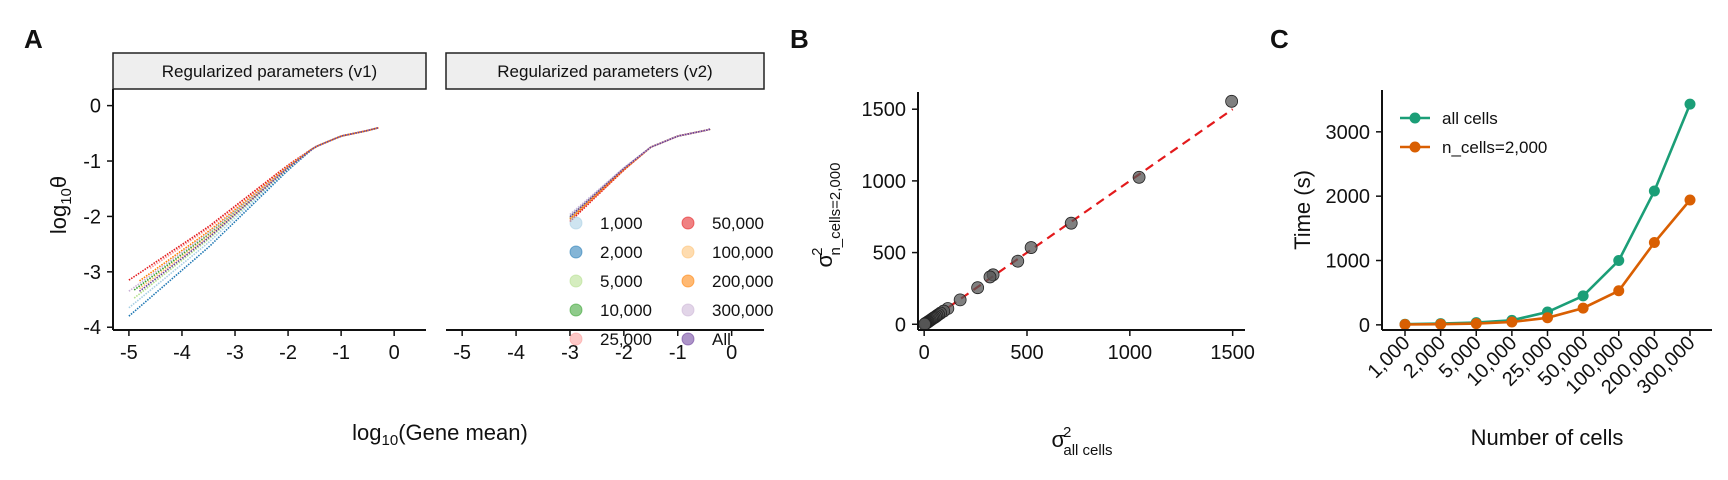  Describe the element at coordinates (621, 281) in the screenshot. I see `panel-a-legend-label-3: 5,000` at that location.